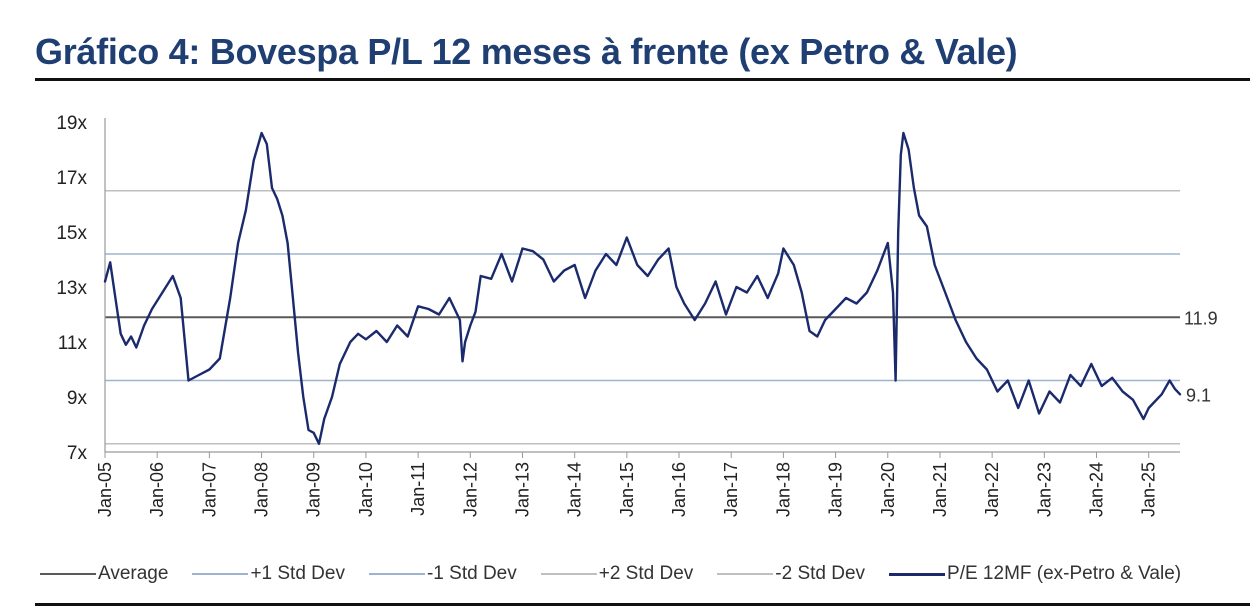  What do you see at coordinates (471, 573) in the screenshot?
I see `legend-label-minus1sd: -1 Std Dev` at bounding box center [471, 573].